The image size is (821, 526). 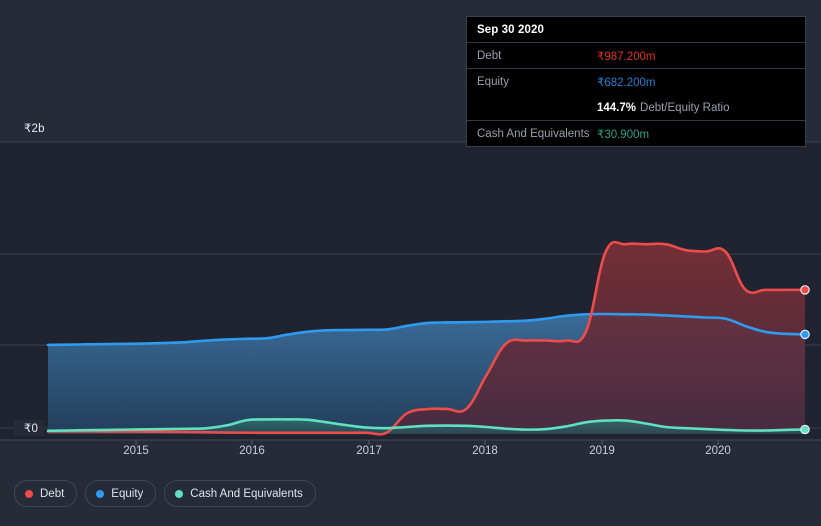 What do you see at coordinates (127, 493) in the screenshot?
I see `legend-label: Equity` at bounding box center [127, 493].